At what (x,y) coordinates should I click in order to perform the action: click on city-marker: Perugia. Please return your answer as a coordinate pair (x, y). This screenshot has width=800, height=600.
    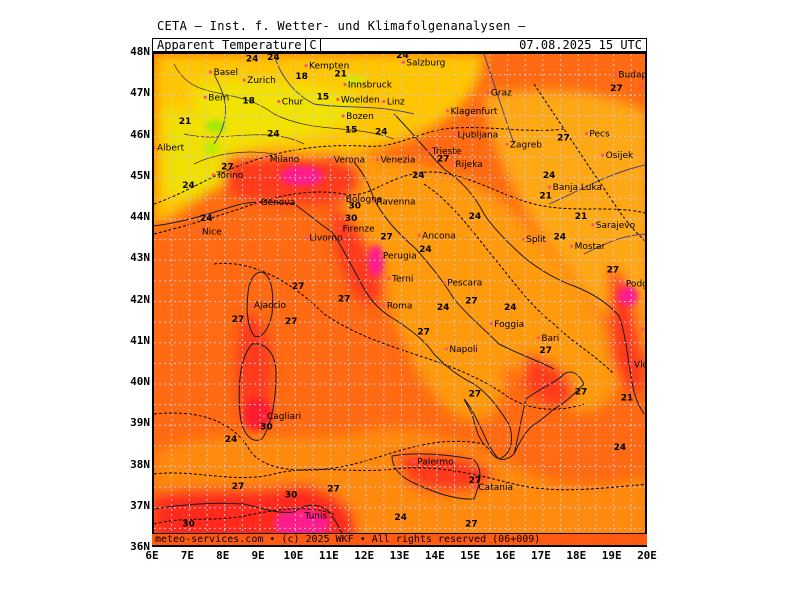
    Looking at the image, I should click on (397, 257).